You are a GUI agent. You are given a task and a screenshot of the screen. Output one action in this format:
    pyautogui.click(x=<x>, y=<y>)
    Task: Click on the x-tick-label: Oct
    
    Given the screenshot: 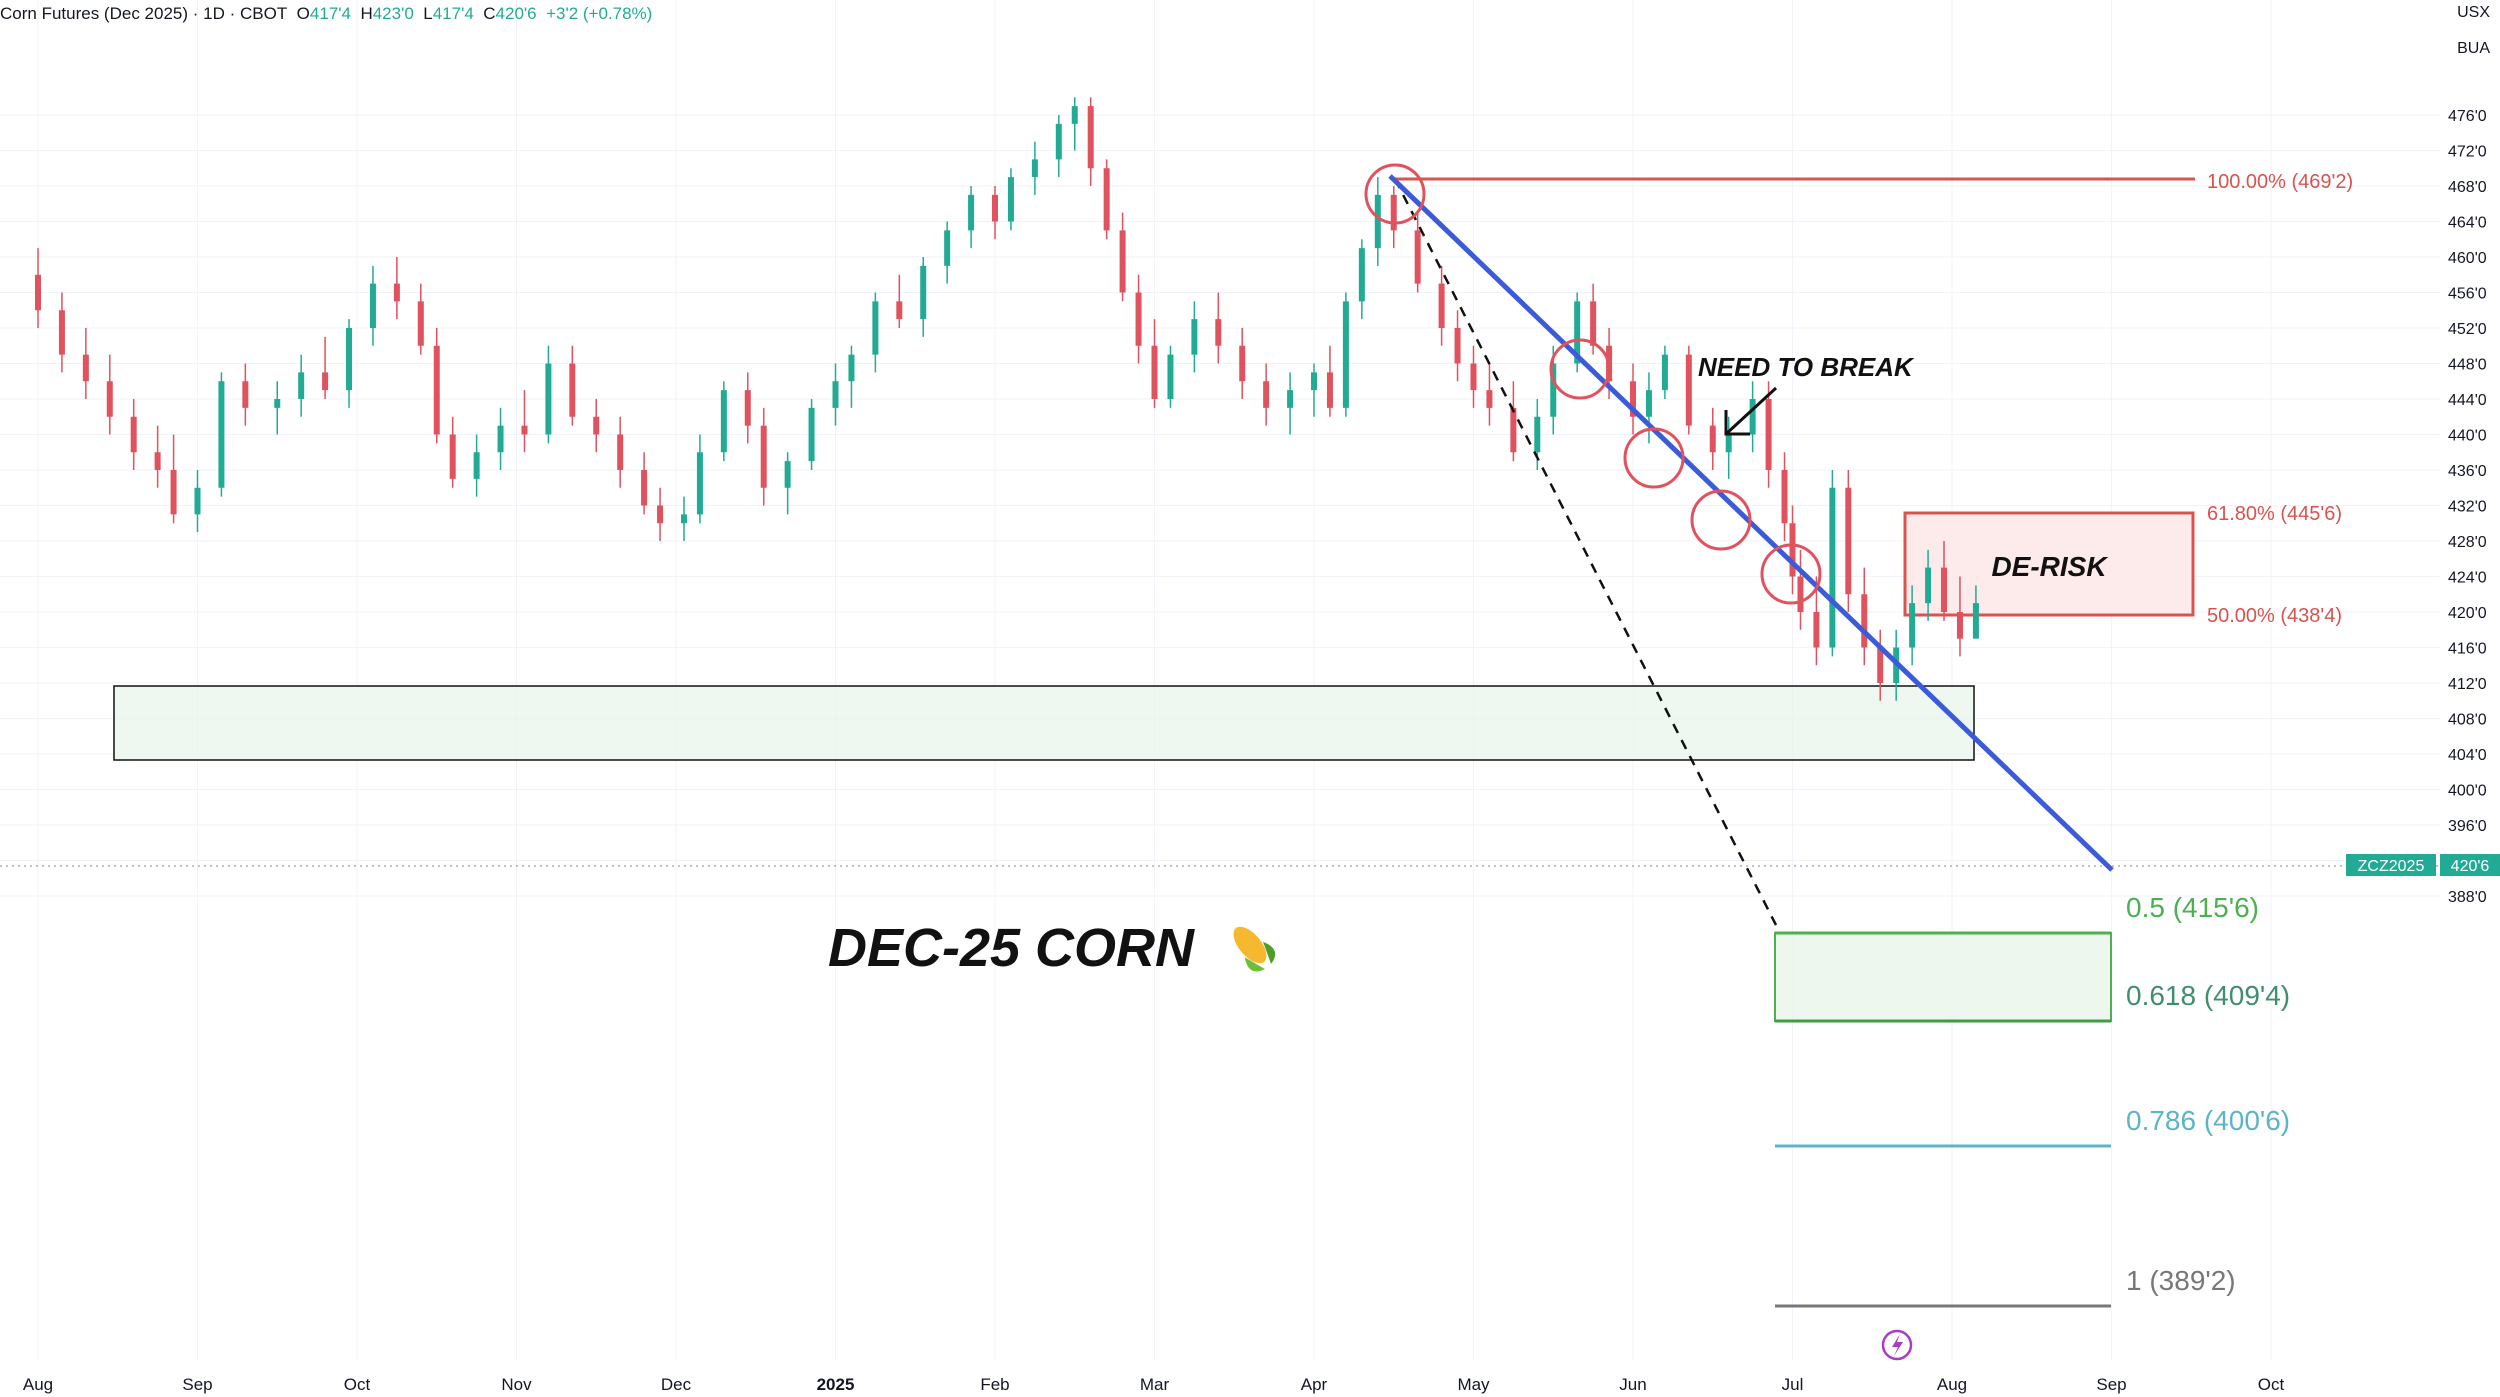 What is the action you would take?
    pyautogui.click(x=357, y=1384)
    